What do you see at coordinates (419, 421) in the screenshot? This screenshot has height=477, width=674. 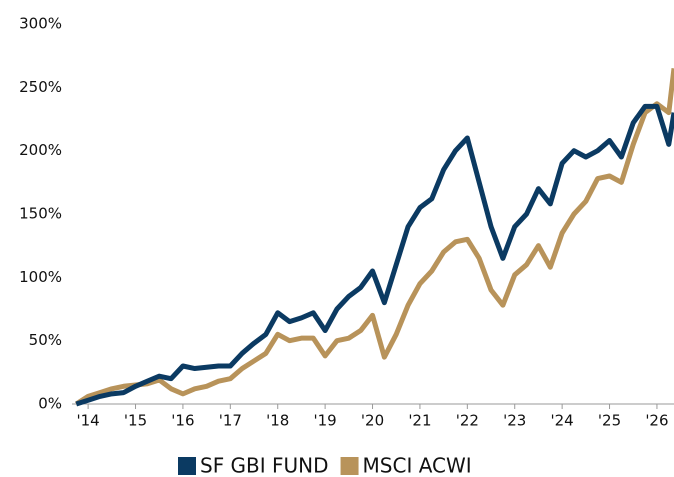 I see `x-tick-label: '21` at bounding box center [419, 421].